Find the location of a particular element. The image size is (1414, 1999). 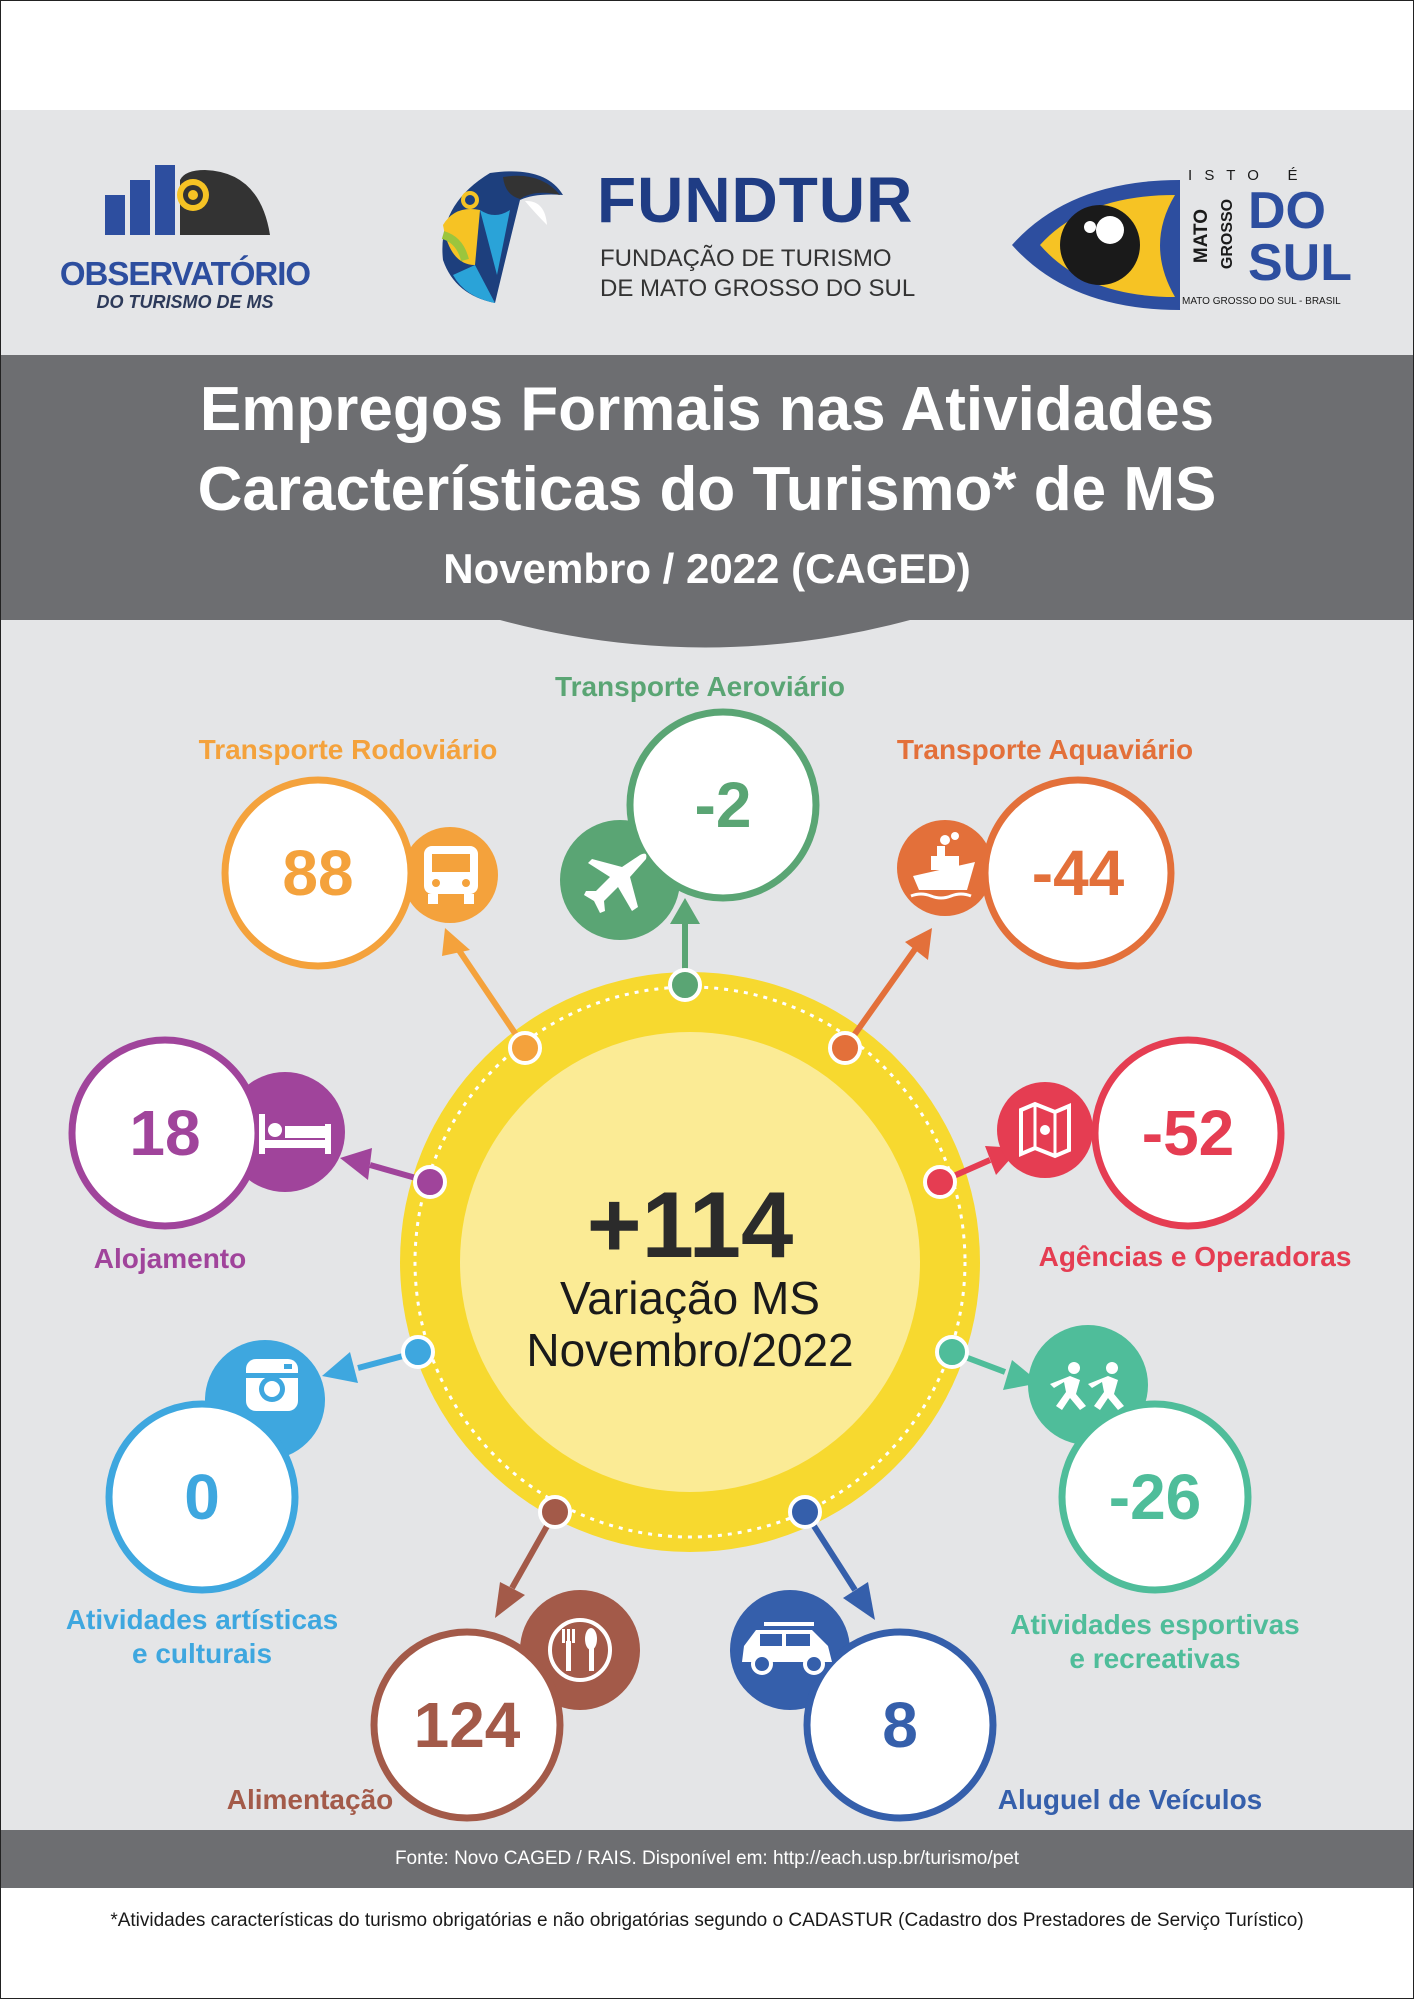

fundtur-line1: FUNDAÇÃO DE TURISMO is located at coordinates (746, 258).